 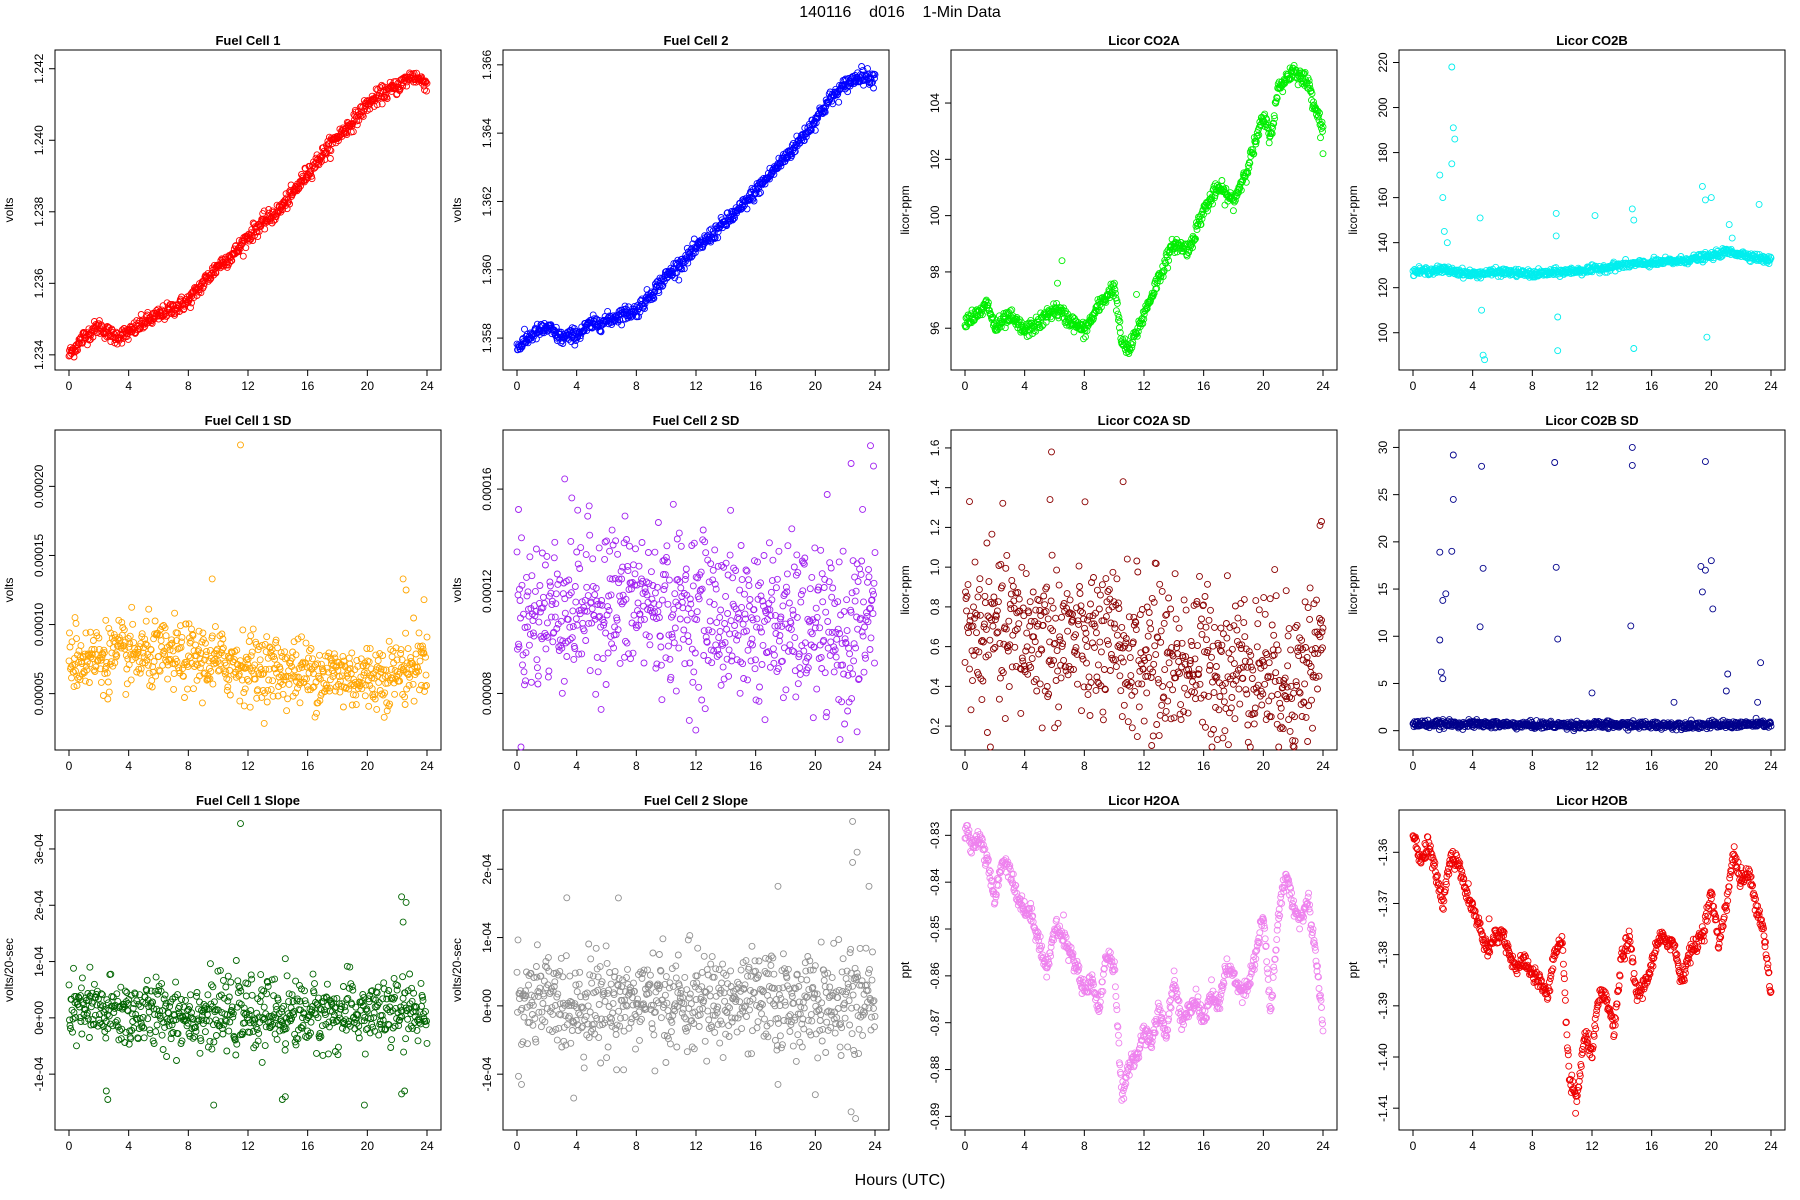 What do you see at coordinates (39, 355) in the screenshot?
I see `fuel-cell-1-y-tick-label: 1.234` at bounding box center [39, 355].